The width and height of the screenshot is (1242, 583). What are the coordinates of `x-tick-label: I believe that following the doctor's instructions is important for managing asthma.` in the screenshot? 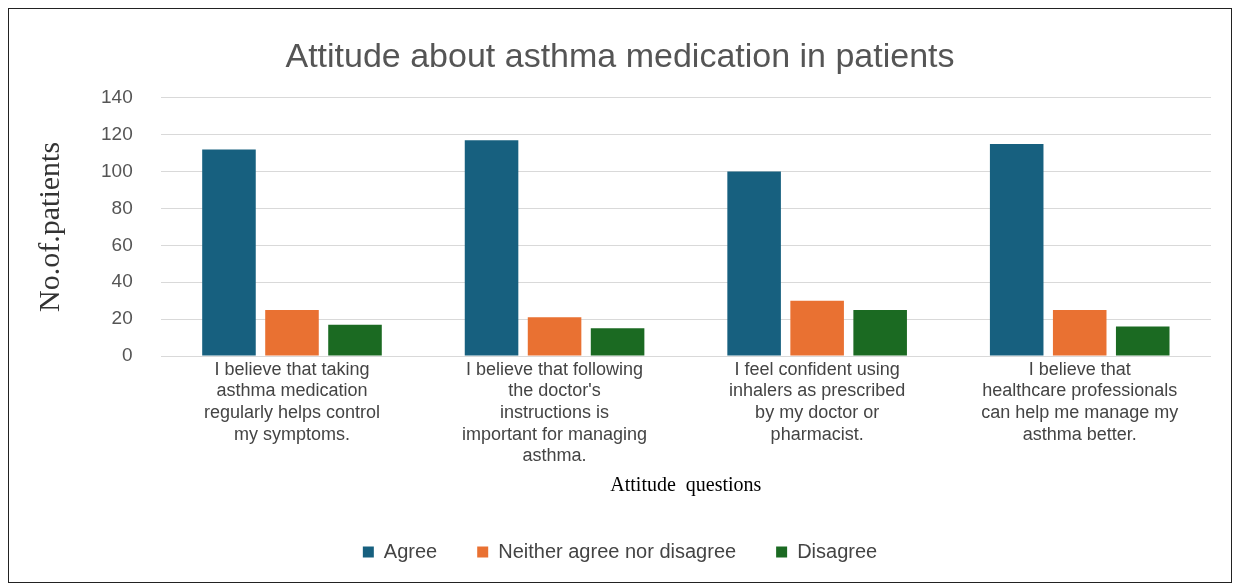 It's located at (555, 412).